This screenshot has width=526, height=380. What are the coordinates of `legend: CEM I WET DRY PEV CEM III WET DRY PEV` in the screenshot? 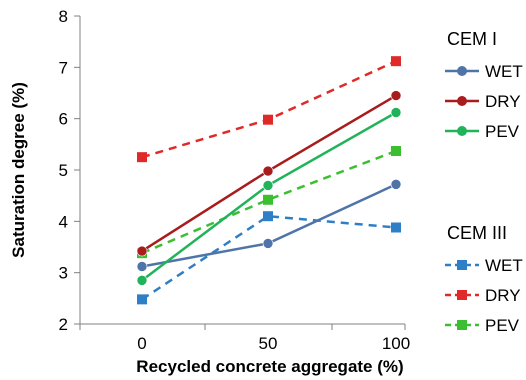 It's located at (484, 182).